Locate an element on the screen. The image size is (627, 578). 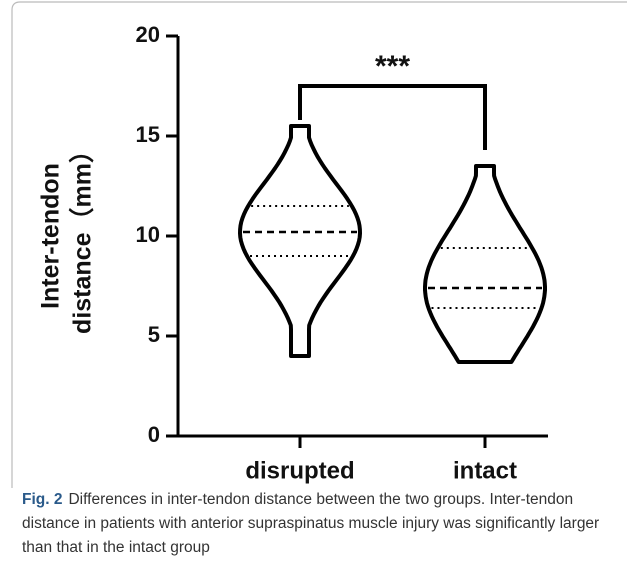
y-axis-label: distance（mm） is located at coordinates (82, 236).